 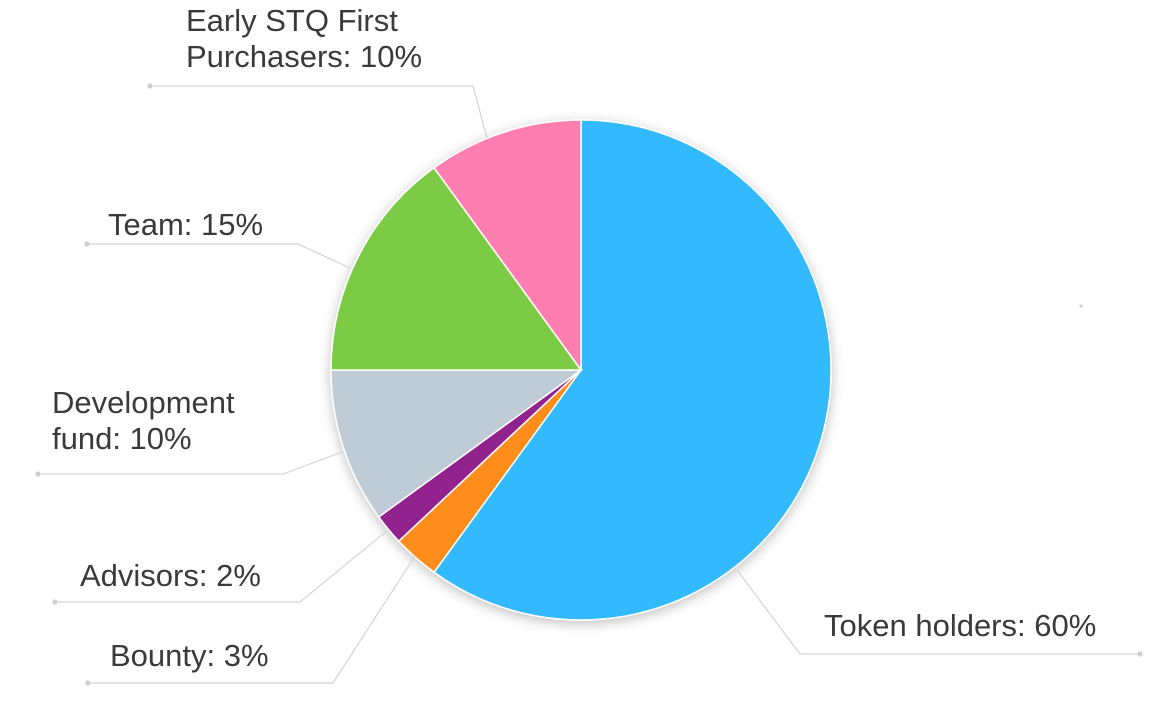 What do you see at coordinates (457, 443) in the screenshot?
I see `slice-devfund` at bounding box center [457, 443].